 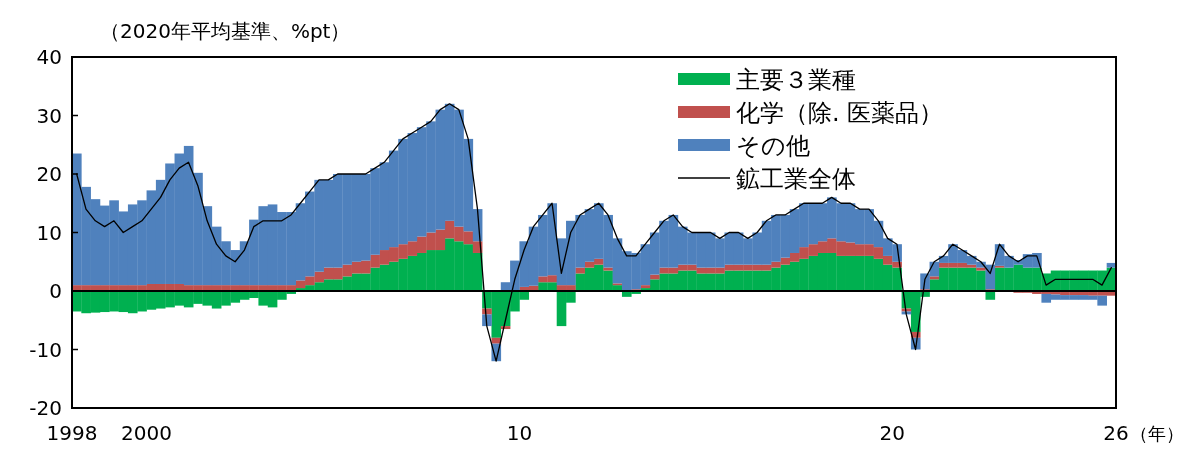 What do you see at coordinates (840, 113) in the screenshot?
I see `legend-label: 化学（除. 医薬品）` at bounding box center [840, 113].